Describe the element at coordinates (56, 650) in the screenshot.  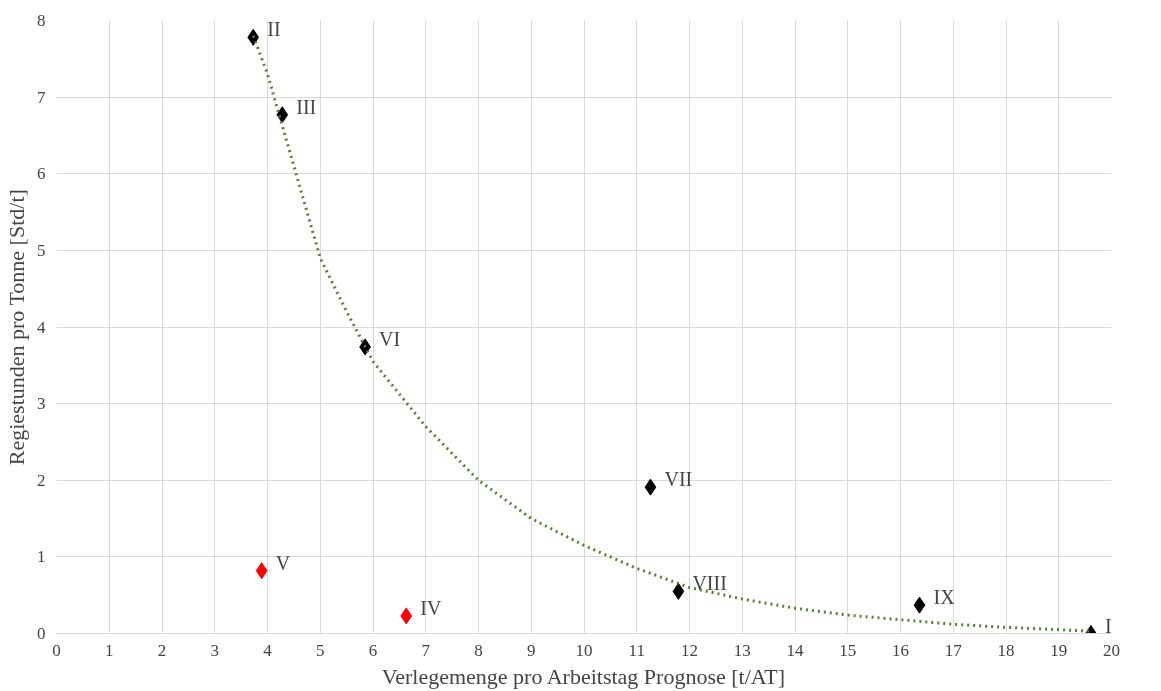
I see `x-tick-label: 0` at that location.